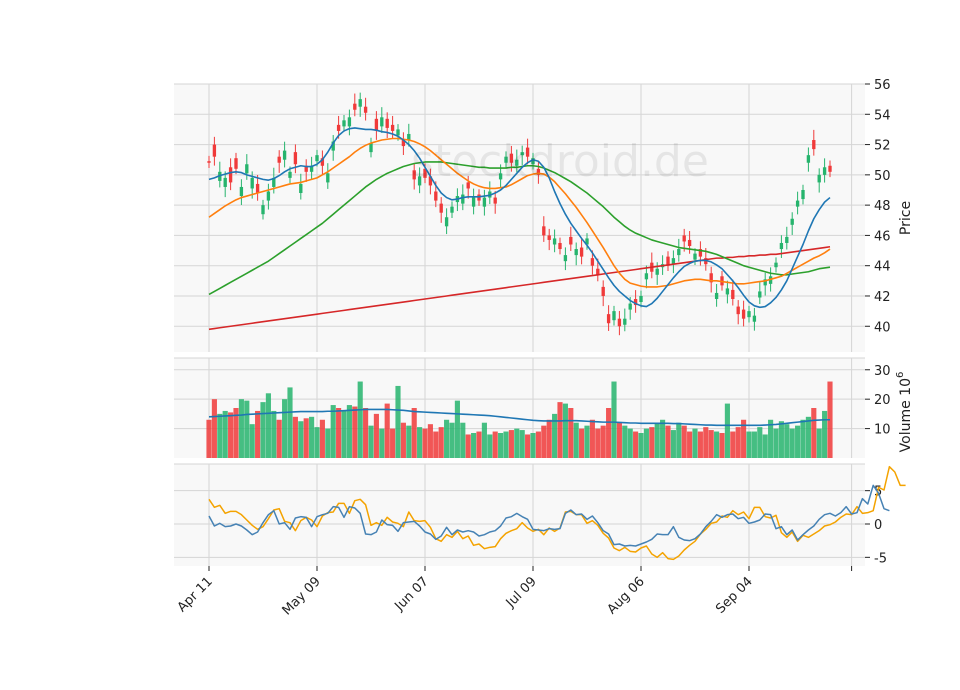  What do you see at coordinates (882, 327) in the screenshot?
I see `price-y-tick-label: 40` at bounding box center [882, 327].